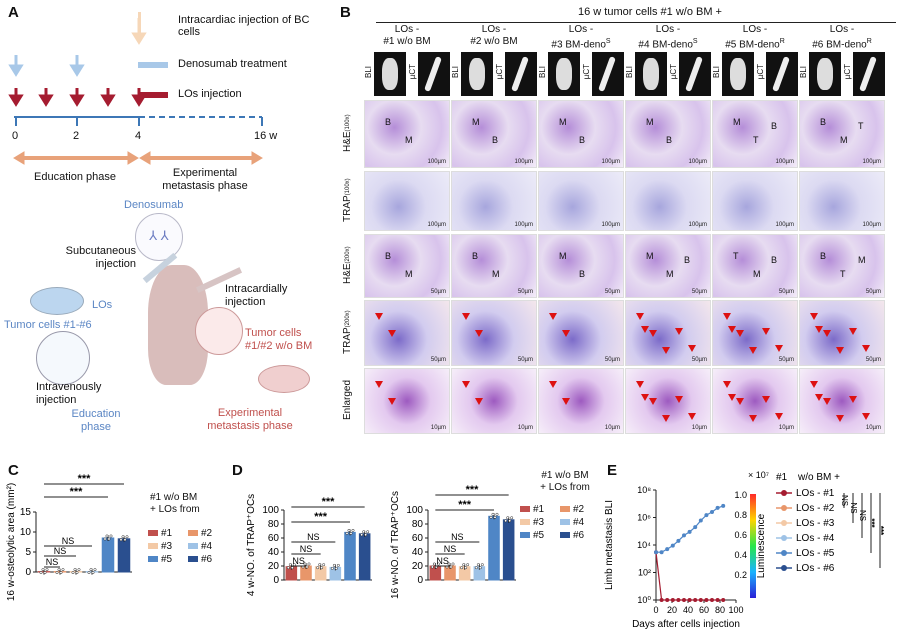 The image size is (900, 639). Describe the element at coordinates (758, 475) in the screenshot. I see `colorbar-scale: × 10⁷` at that location.